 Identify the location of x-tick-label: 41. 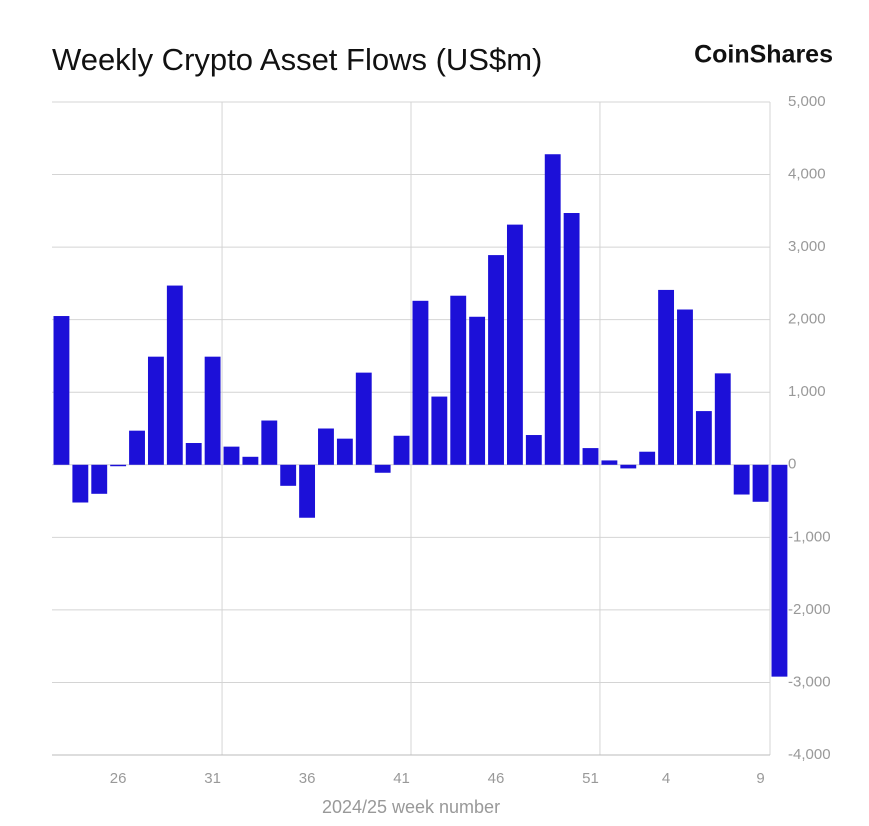
(401, 778).